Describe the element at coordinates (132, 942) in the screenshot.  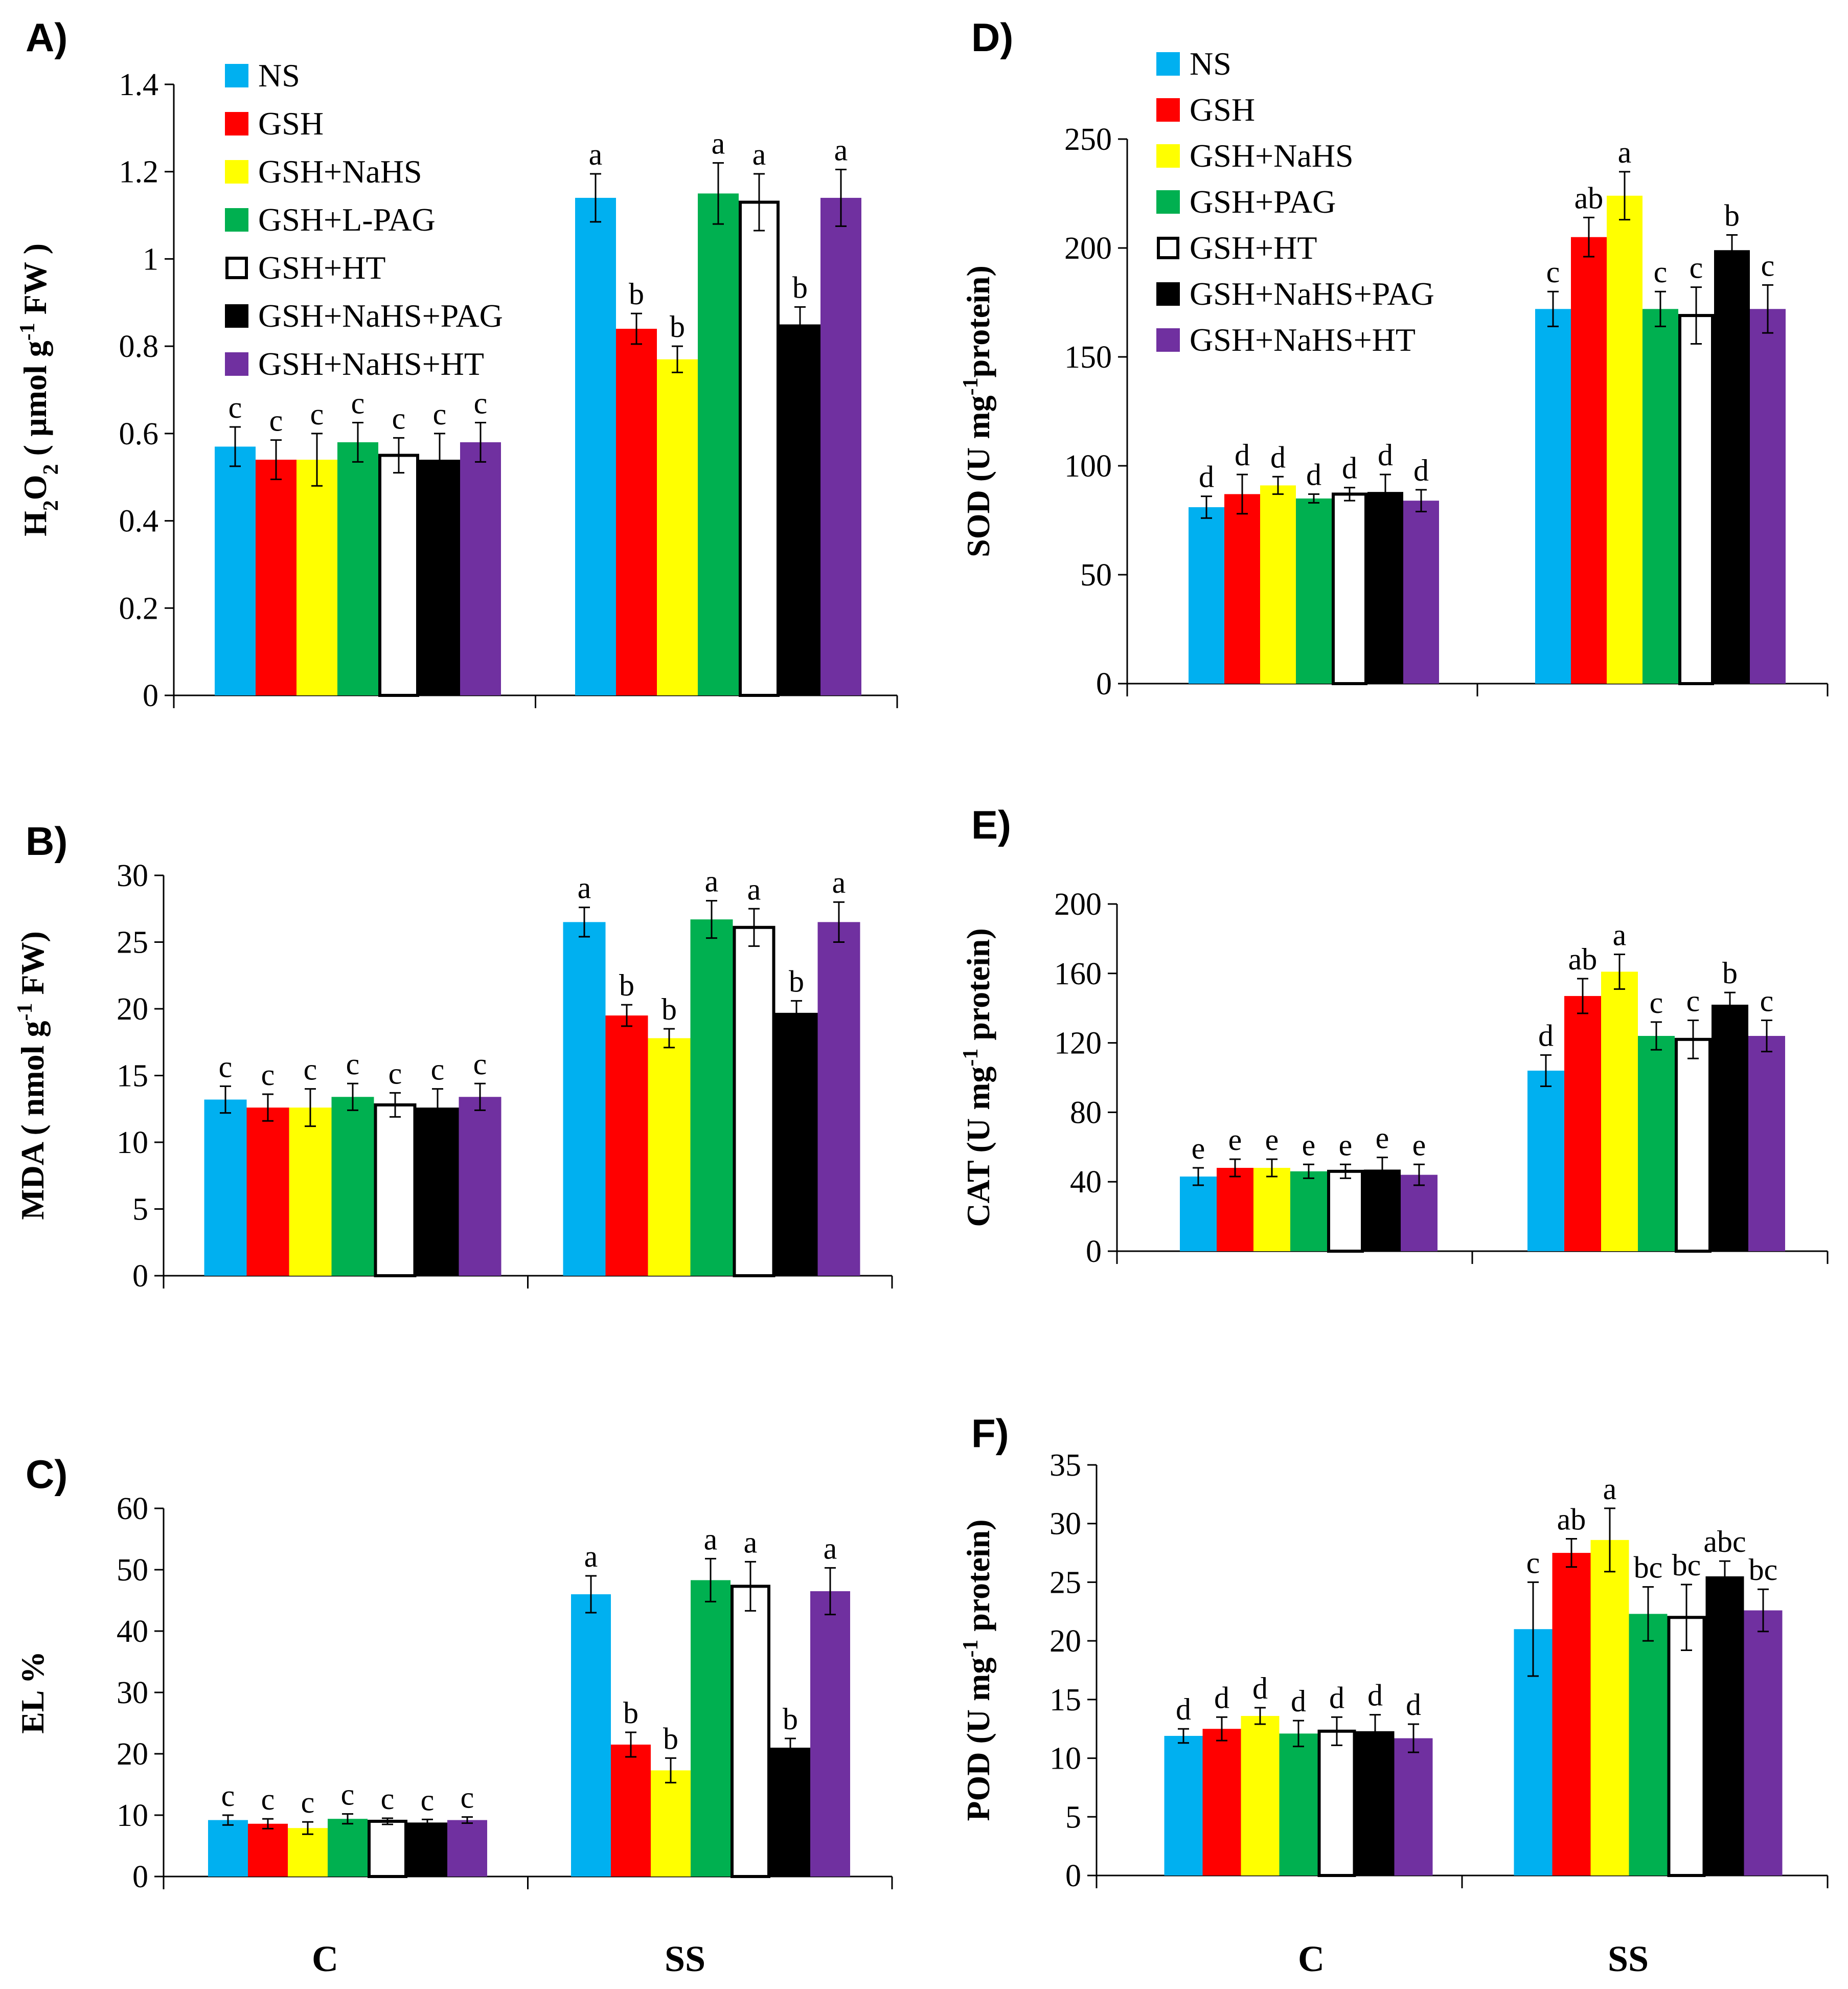
I see `panel-b-y-tick-label: 25` at that location.